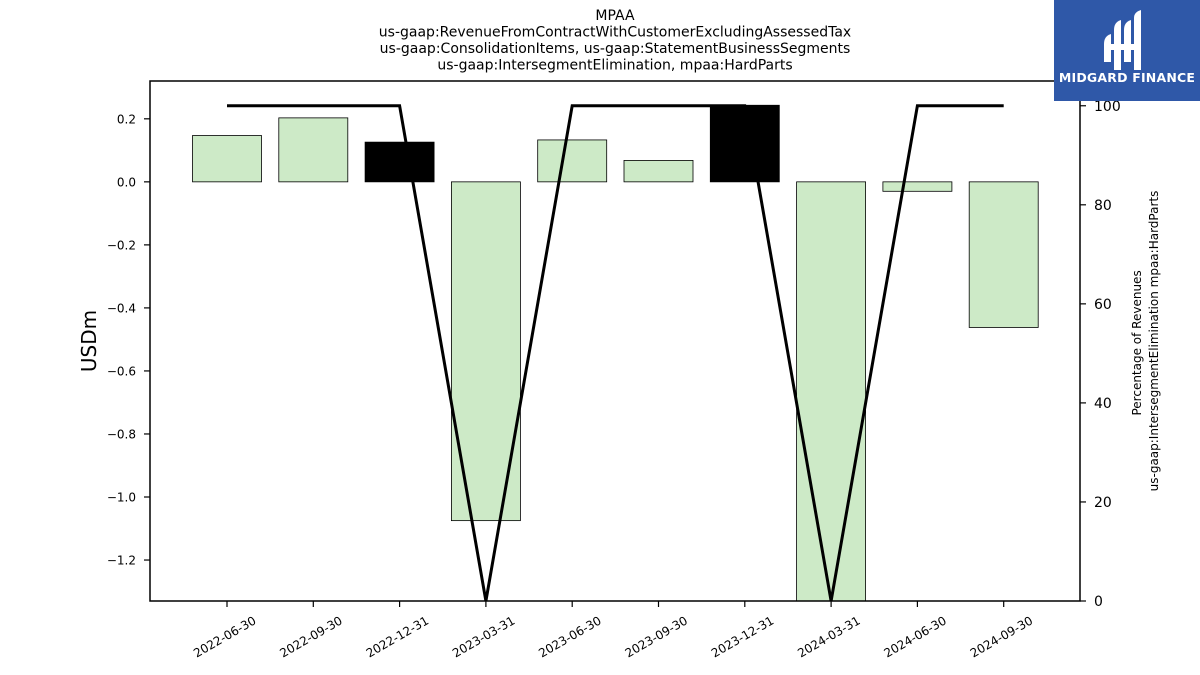 The image size is (1200, 675). I want to click on y2-tick-label: 0, so click(1098, 602).